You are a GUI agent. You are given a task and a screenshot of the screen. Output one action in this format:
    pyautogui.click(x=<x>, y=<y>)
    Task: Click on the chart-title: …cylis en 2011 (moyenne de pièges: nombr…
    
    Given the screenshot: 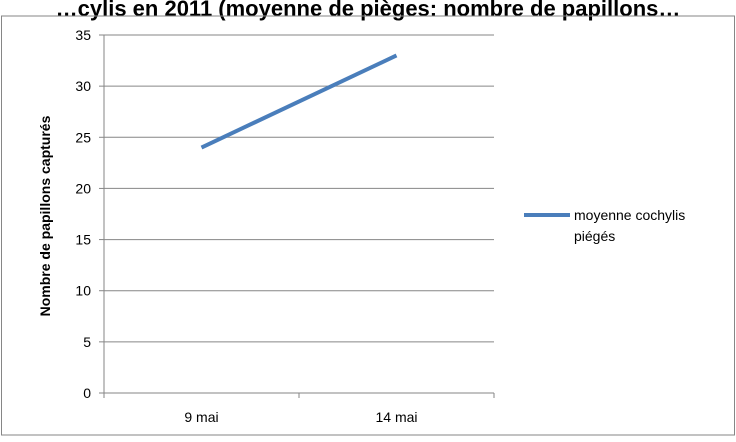 What is the action you would take?
    pyautogui.click(x=368, y=10)
    